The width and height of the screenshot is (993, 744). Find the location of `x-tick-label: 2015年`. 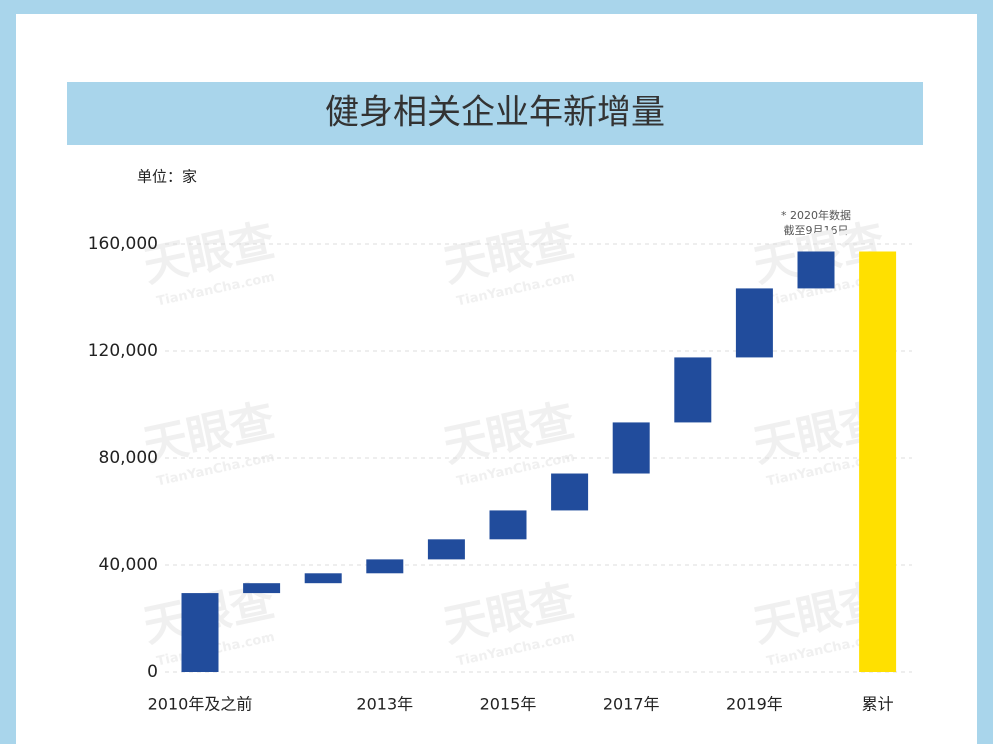

x-tick-label: 2015年 is located at coordinates (508, 704).